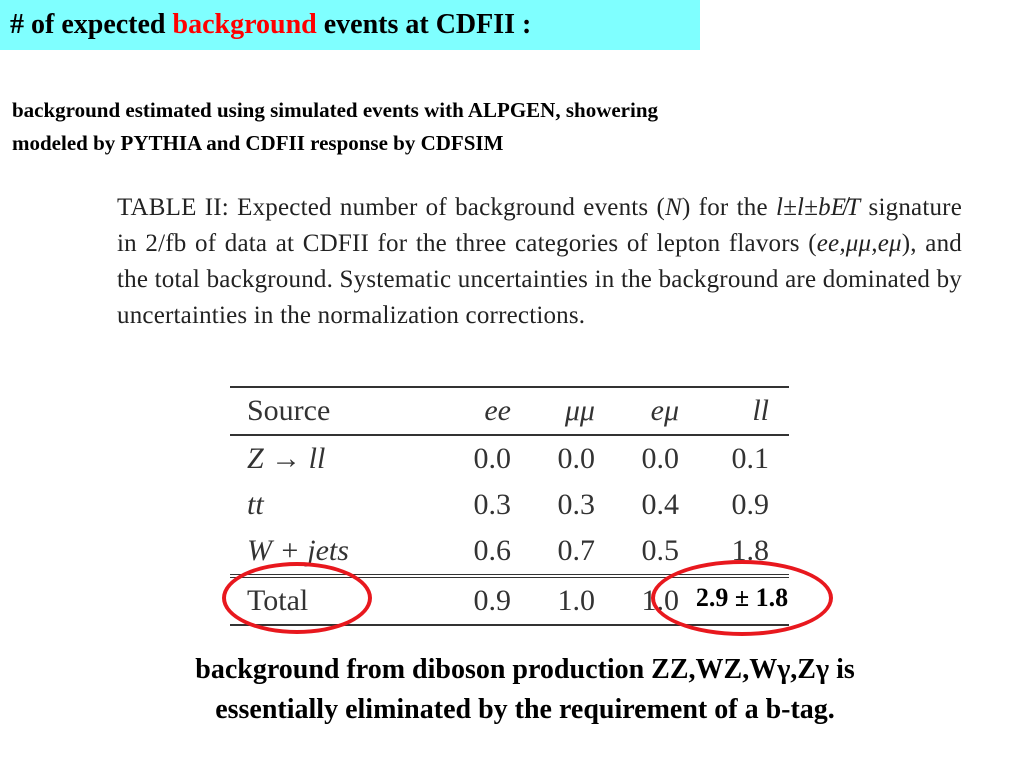 The image size is (1024, 768). Describe the element at coordinates (660, 504) in the screenshot. I see `cell-emu: 0.4` at that location.